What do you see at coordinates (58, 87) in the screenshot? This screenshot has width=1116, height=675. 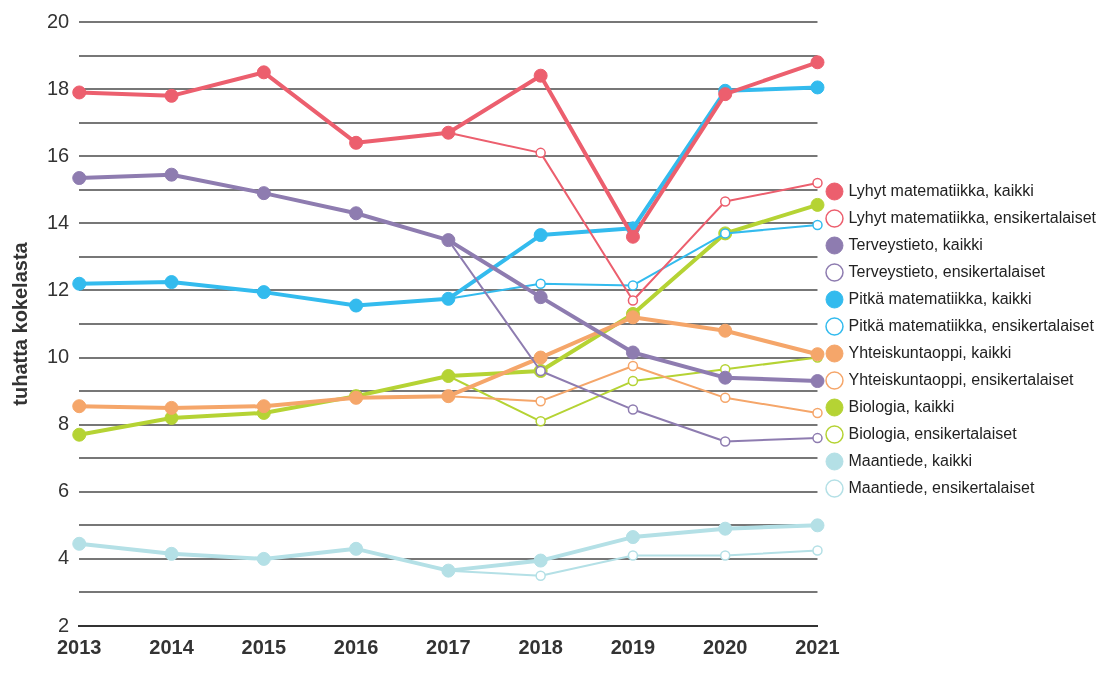 I see `y-tick-label: 18` at bounding box center [58, 87].